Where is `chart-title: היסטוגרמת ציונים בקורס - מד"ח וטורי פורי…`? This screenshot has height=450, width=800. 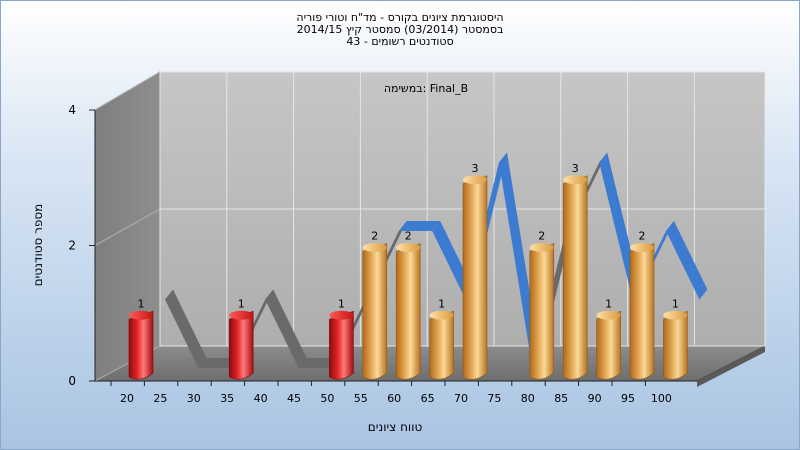
chart-title: היסטוגרמת ציונים בקורס - מד"ח וטורי פורי… is located at coordinates (400, 17).